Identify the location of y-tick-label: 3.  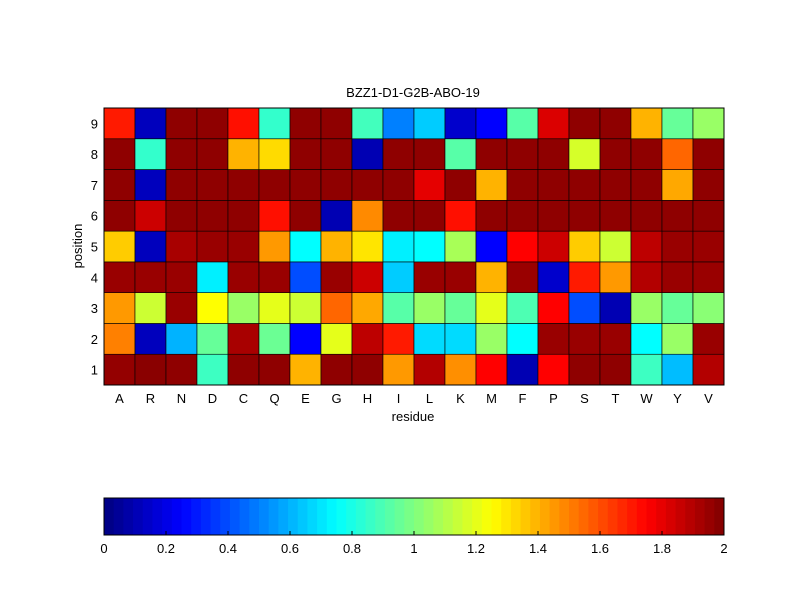
(94, 308).